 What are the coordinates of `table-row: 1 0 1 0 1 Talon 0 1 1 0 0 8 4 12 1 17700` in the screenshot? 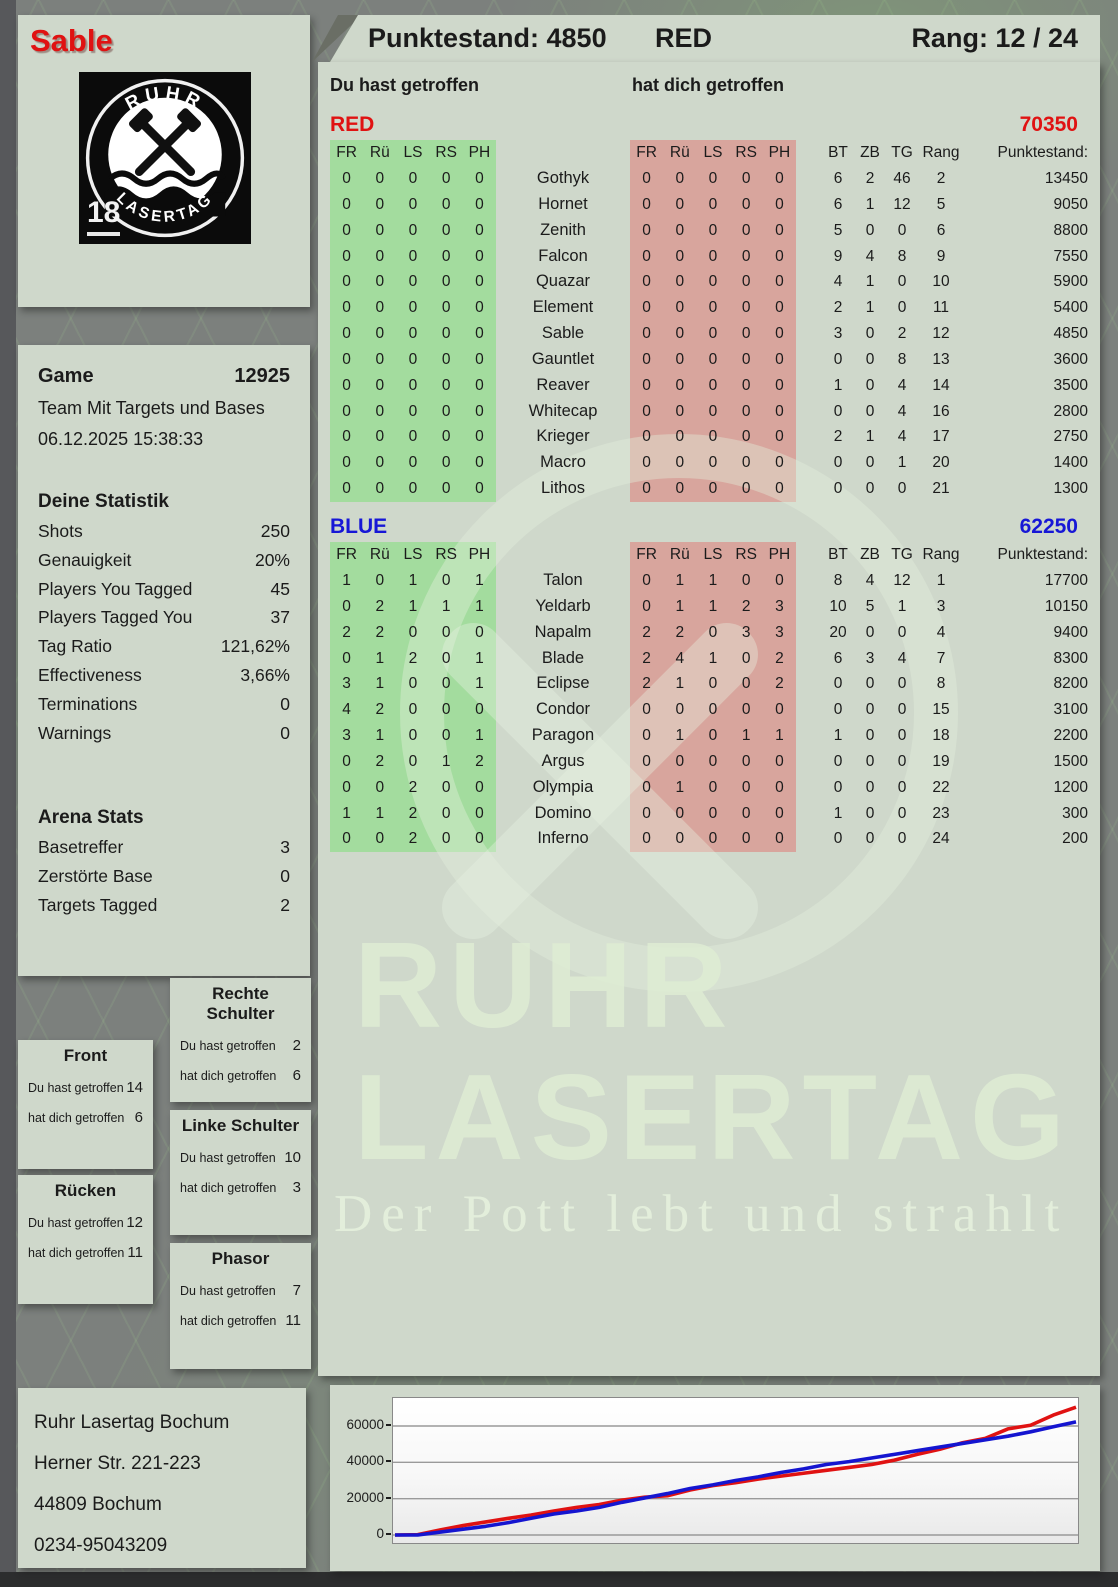 It's located at (709, 581).